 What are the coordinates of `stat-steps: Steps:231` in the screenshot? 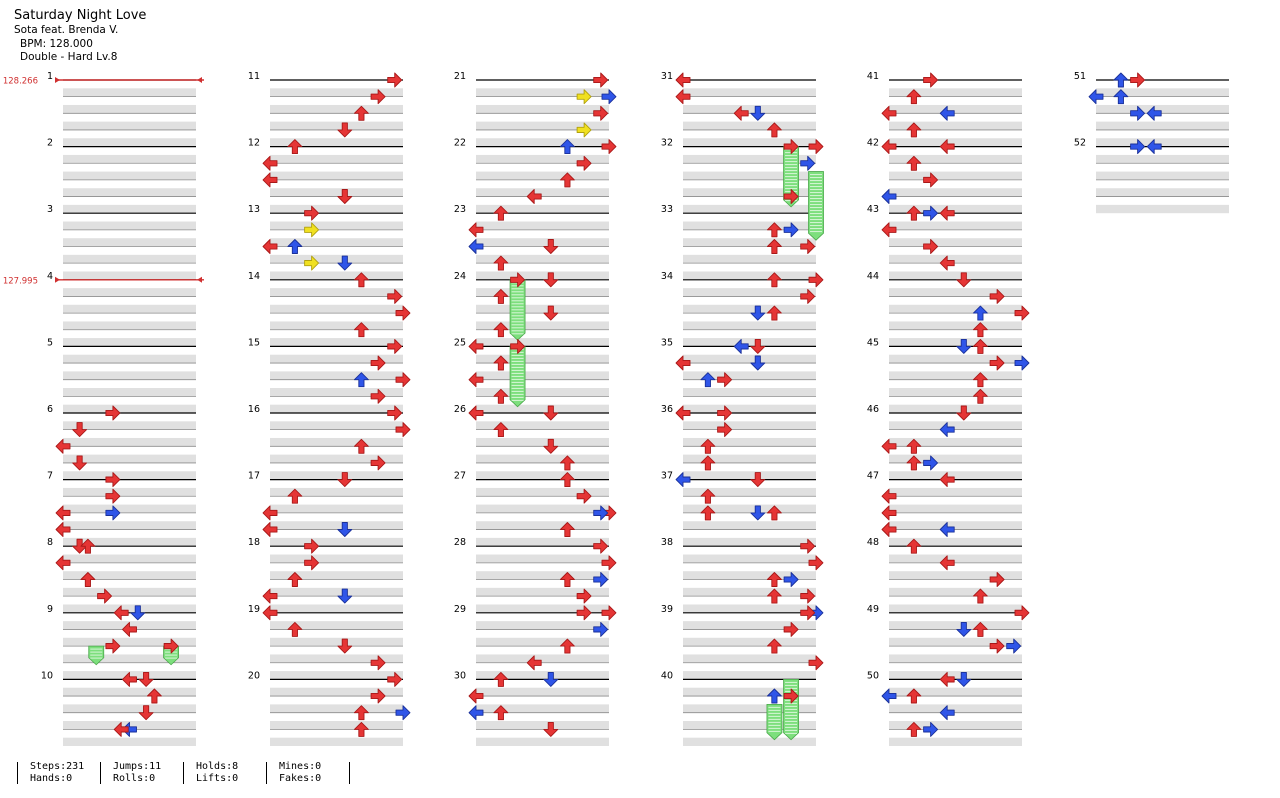 It's located at (57, 766).